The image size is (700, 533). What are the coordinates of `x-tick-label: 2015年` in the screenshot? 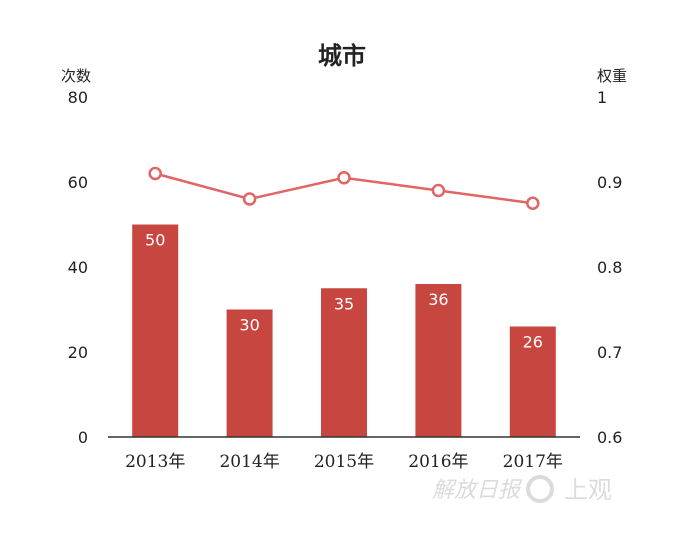 It's located at (344, 462).